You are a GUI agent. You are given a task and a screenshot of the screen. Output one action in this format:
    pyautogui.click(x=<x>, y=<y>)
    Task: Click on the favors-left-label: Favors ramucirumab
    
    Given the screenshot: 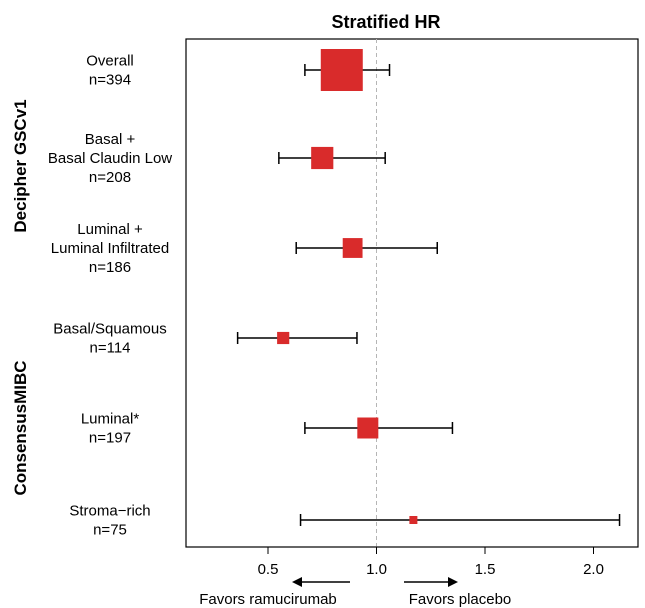 What is the action you would take?
    pyautogui.click(x=268, y=599)
    